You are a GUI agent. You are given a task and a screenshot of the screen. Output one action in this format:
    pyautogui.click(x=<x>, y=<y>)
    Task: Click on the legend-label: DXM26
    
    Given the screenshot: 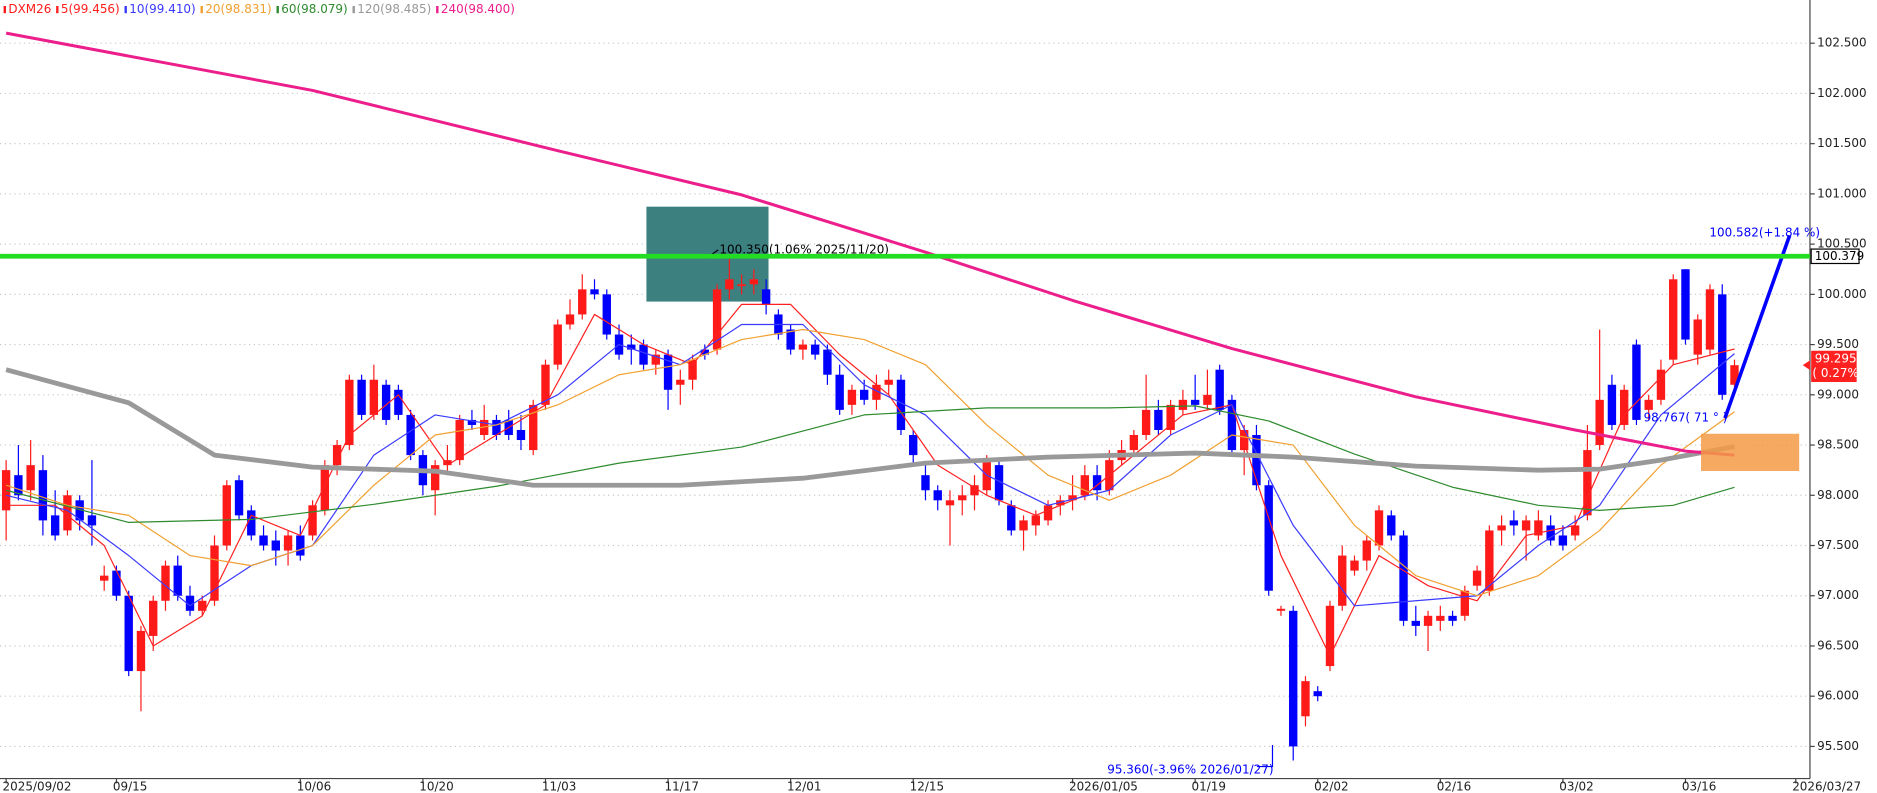 What is the action you would take?
    pyautogui.click(x=29, y=9)
    